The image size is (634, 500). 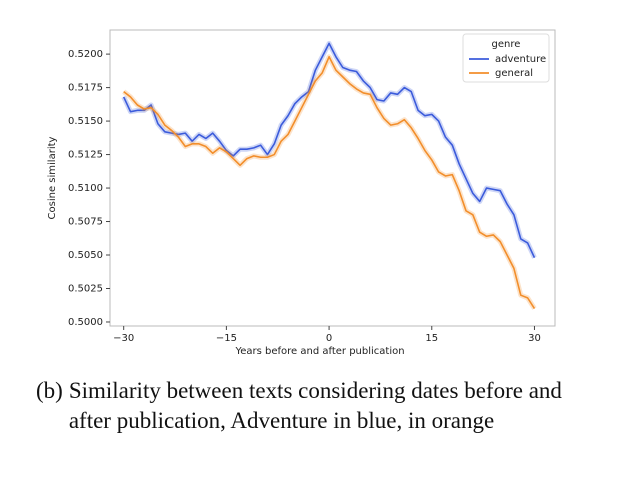 What do you see at coordinates (85, 155) in the screenshot?
I see `y-tick-label: 0.5125` at bounding box center [85, 155].